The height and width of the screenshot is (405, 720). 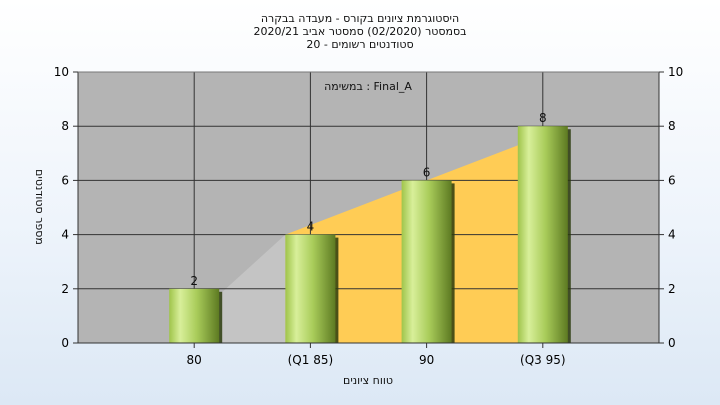 What do you see at coordinates (672, 343) in the screenshot?
I see `y-tick-label-right: 0` at bounding box center [672, 343].